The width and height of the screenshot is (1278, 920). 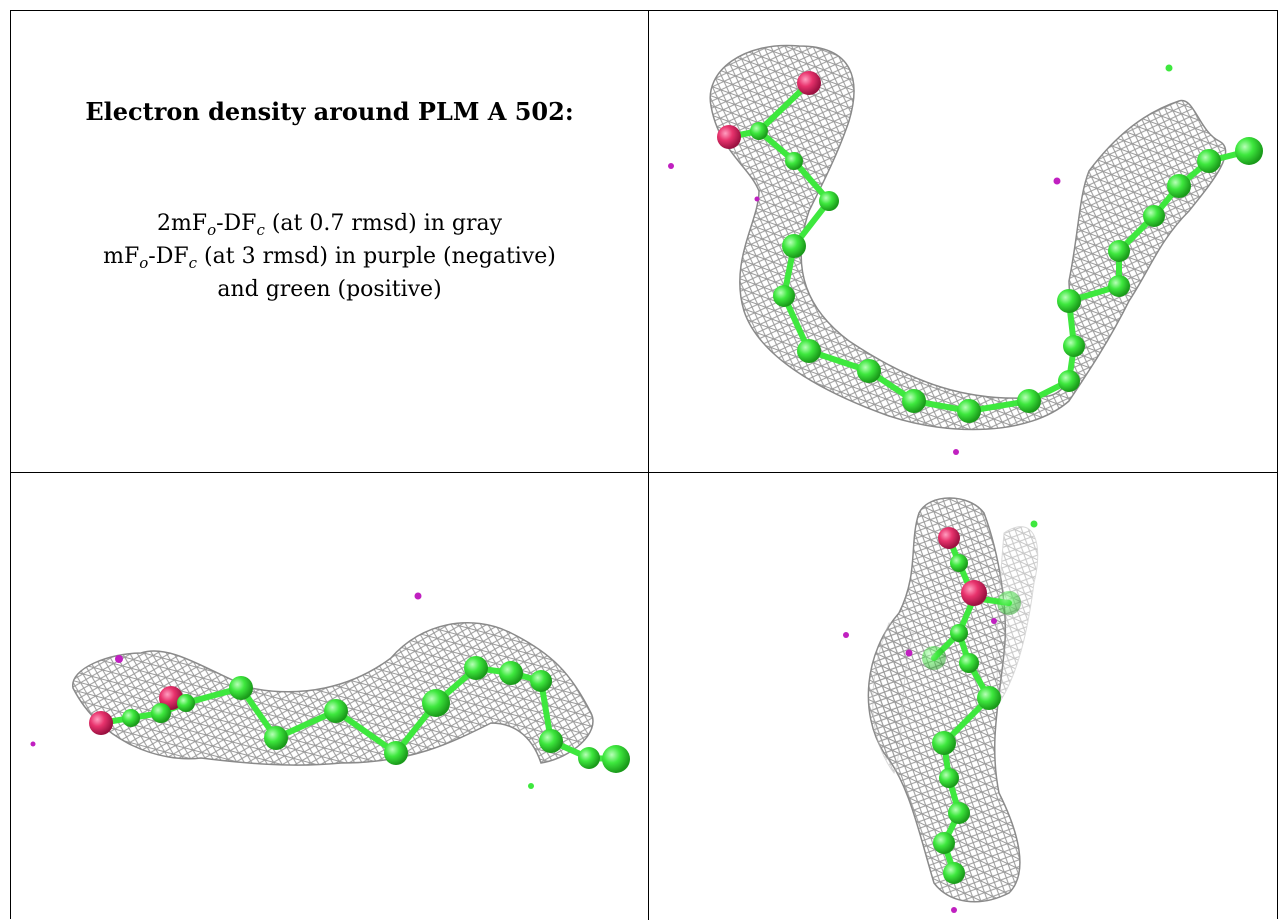 I want to click on legend-line-fo-fc: mFo-DFc (at 3 rmsd) in purple (negative), so click(x=329, y=258).